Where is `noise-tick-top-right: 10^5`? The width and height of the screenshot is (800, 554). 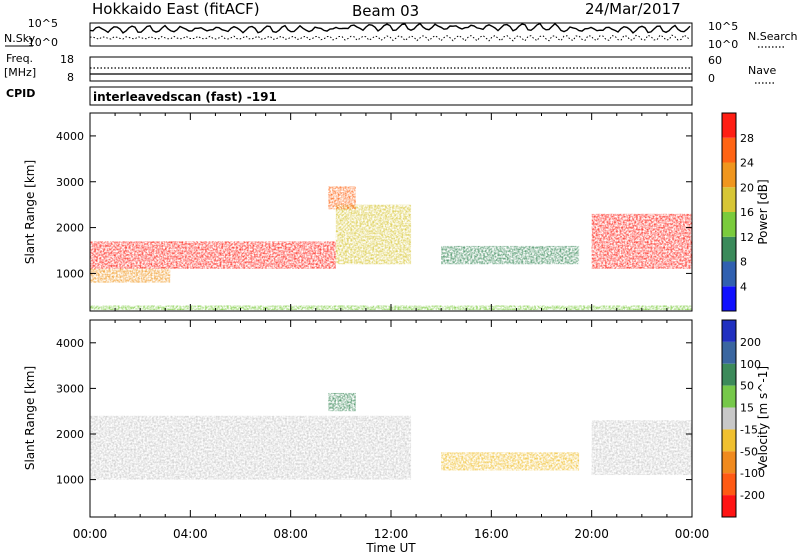 noise-tick-top-right: 10^5 is located at coordinates (723, 26).